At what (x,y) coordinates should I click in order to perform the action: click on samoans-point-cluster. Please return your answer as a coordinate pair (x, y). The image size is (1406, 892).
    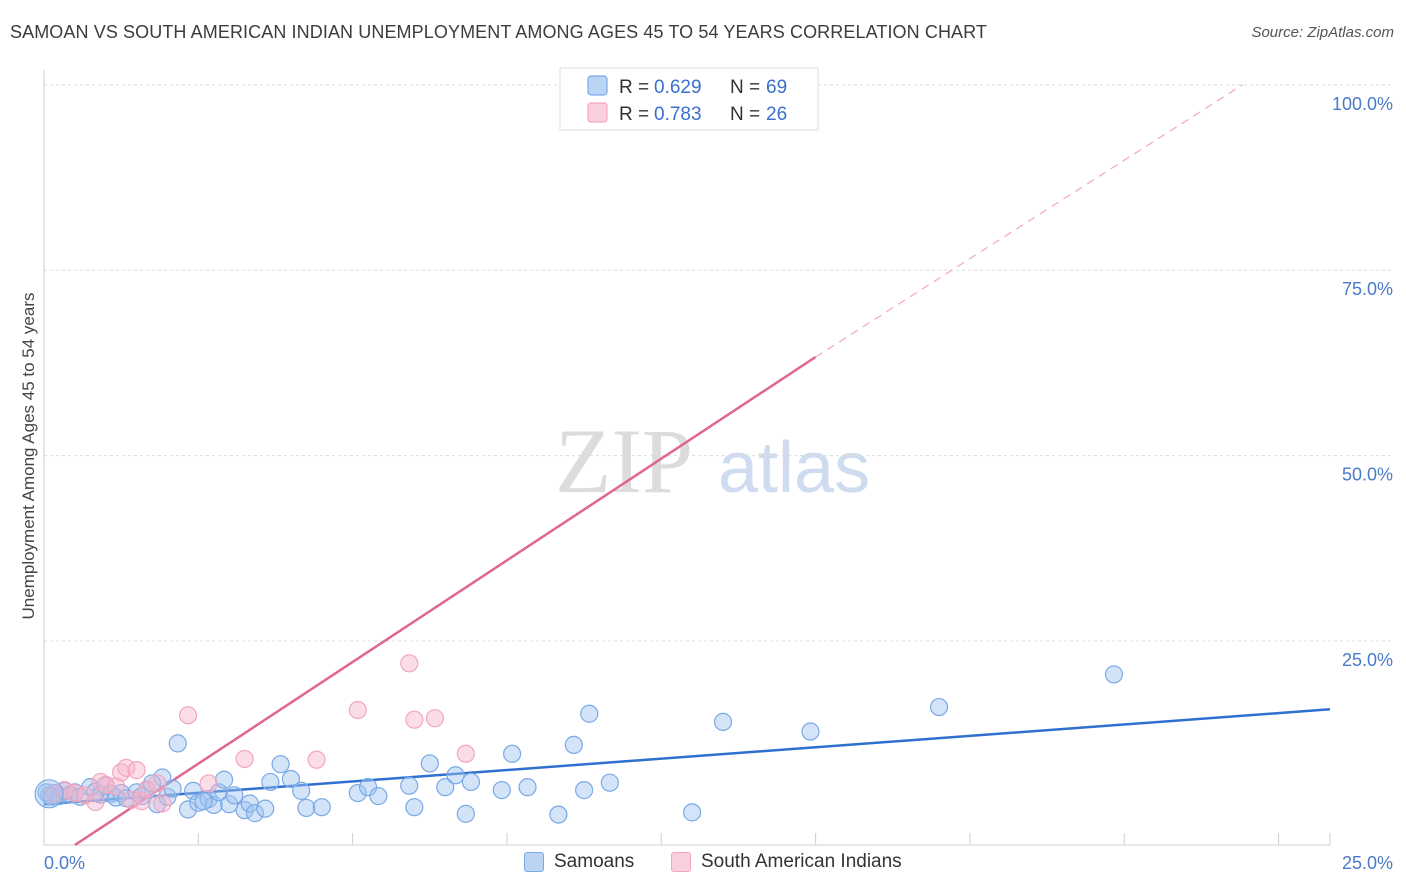
    Looking at the image, I should click on (49, 794).